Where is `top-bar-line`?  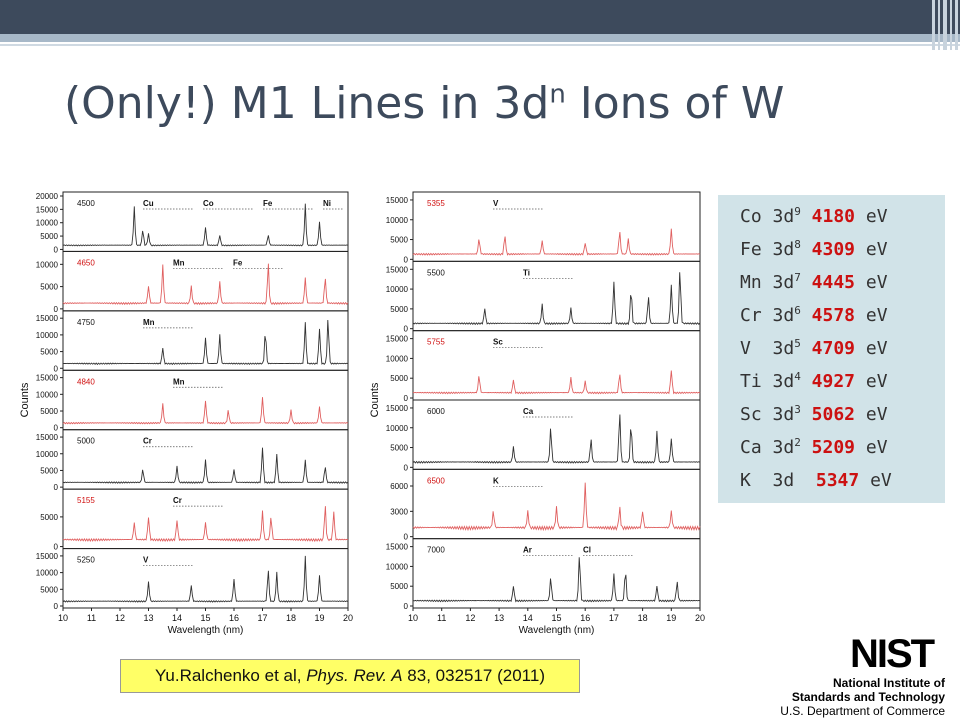 top-bar-line is located at coordinates (480, 45).